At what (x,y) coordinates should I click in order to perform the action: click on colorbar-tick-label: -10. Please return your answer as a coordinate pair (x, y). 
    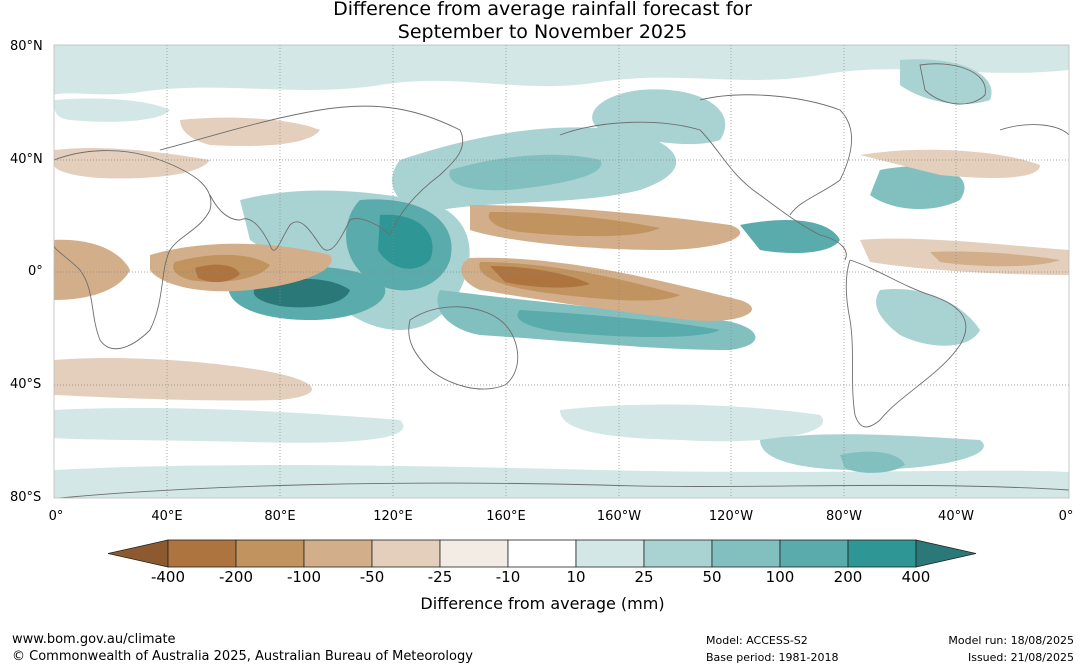
    Looking at the image, I should click on (508, 577).